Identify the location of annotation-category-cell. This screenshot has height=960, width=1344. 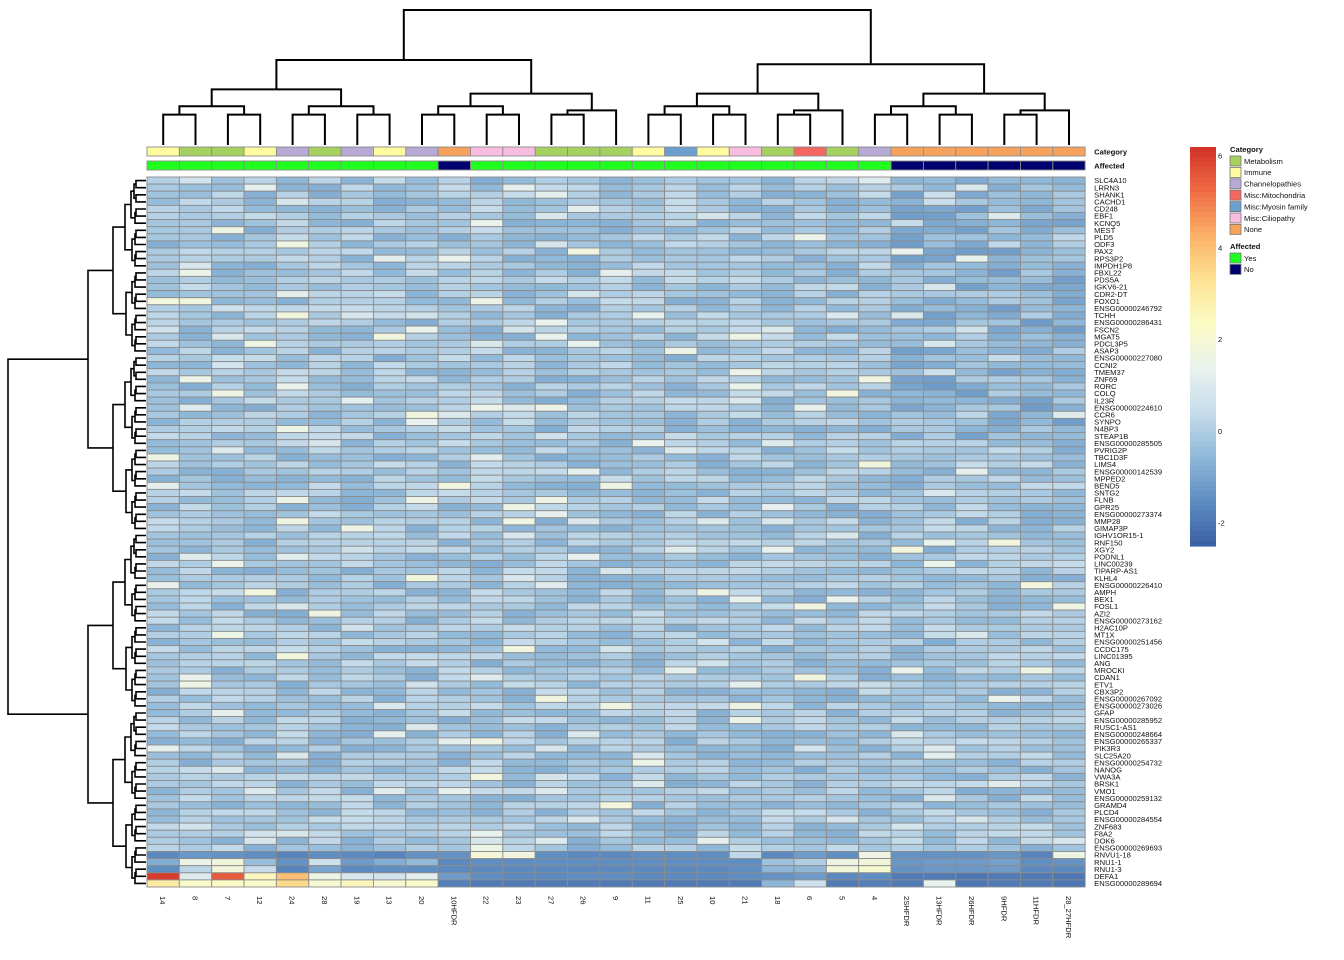
(972, 151).